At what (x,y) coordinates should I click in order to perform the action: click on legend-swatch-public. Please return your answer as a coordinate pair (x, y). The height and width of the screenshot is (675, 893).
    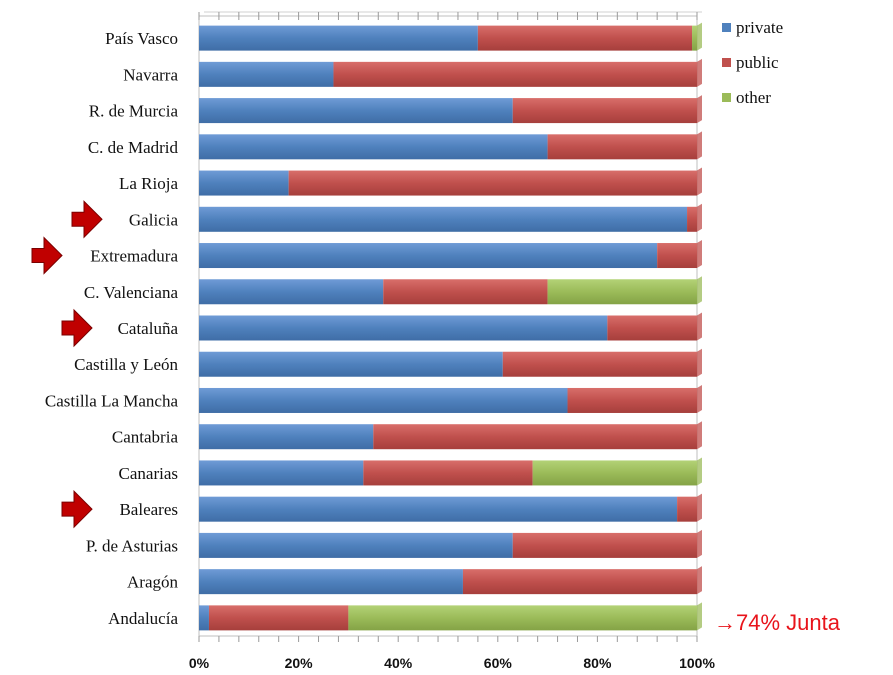
    Looking at the image, I should click on (726, 62).